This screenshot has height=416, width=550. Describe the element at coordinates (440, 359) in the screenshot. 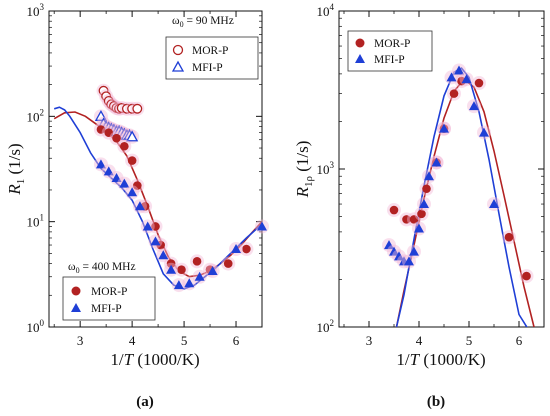

I see `x-axis-label-b: 1/T (1000/K)` at that location.